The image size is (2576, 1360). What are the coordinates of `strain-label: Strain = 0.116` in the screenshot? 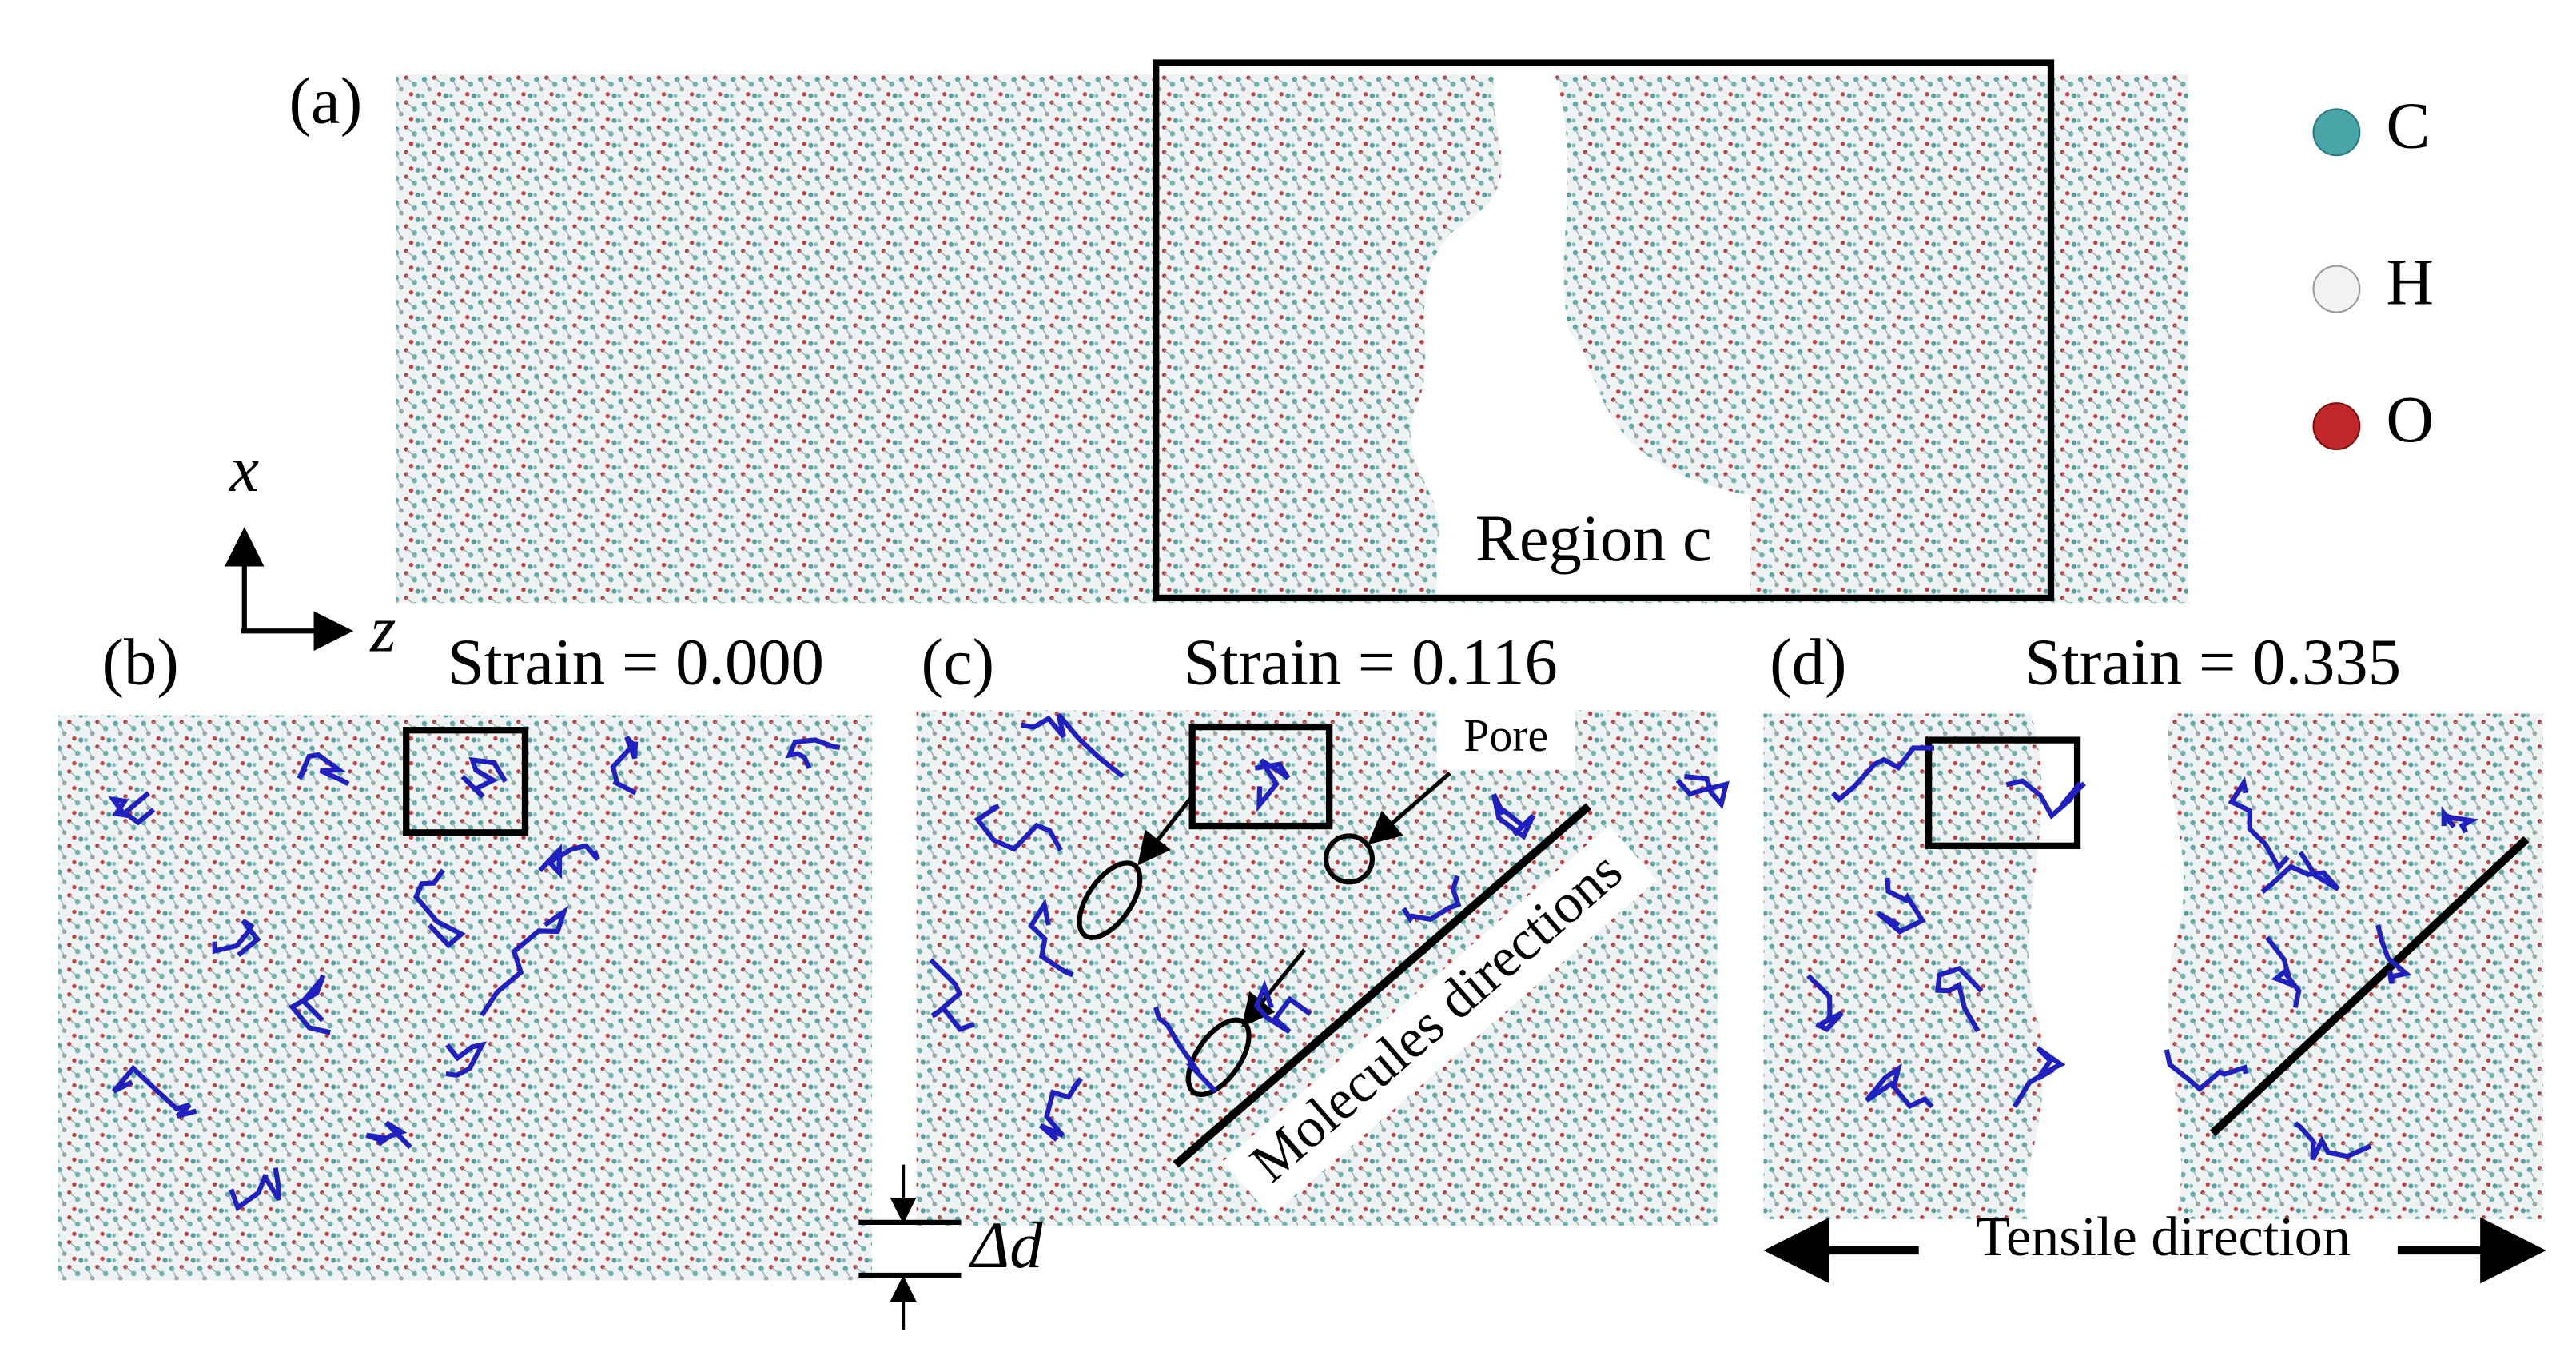 It's located at (1371, 662).